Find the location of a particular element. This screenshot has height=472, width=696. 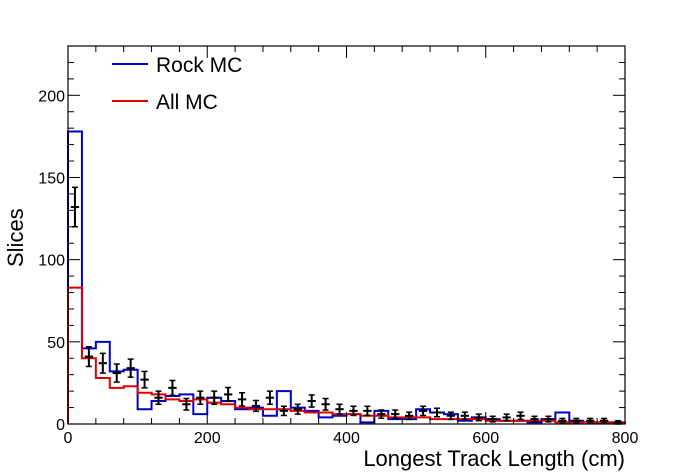

y-tick-label: 150 is located at coordinates (51, 178).